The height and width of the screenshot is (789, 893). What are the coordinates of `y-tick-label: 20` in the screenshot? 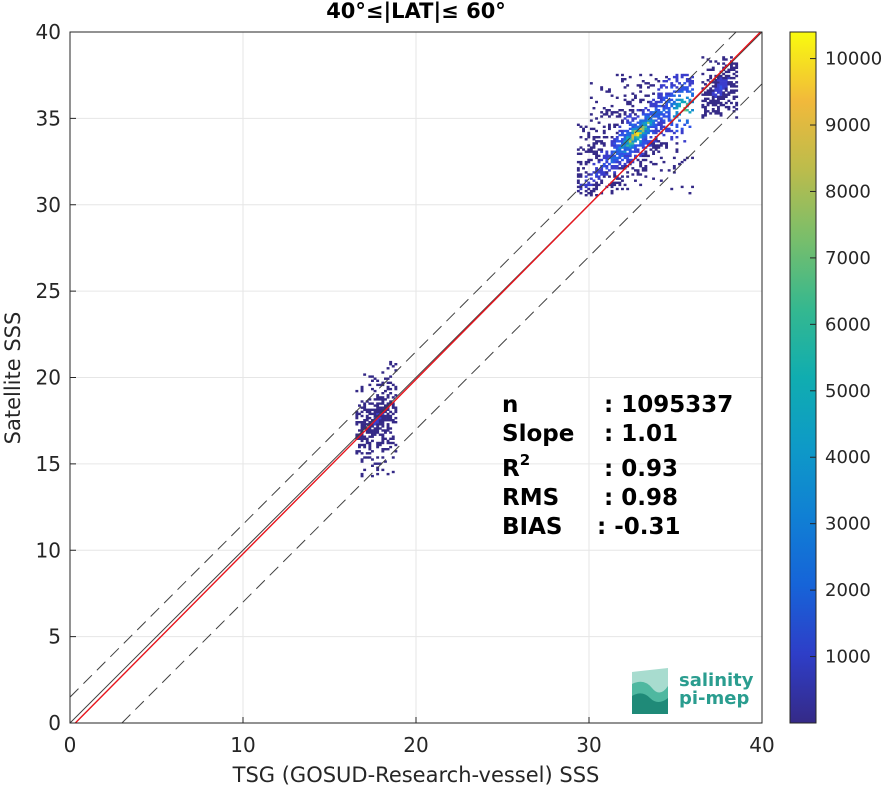 It's located at (48, 378).